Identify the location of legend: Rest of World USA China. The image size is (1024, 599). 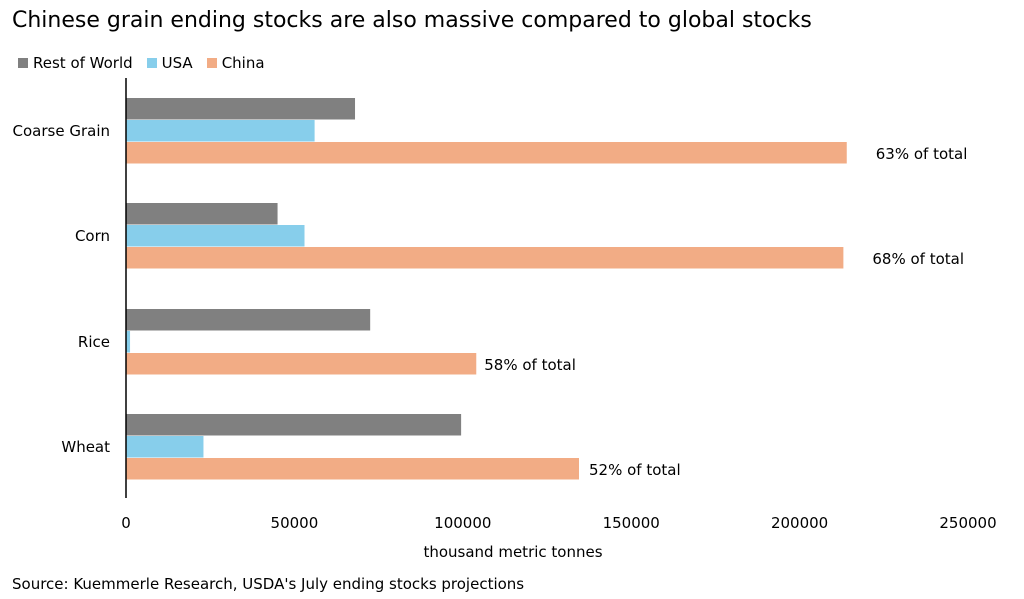
(148, 63).